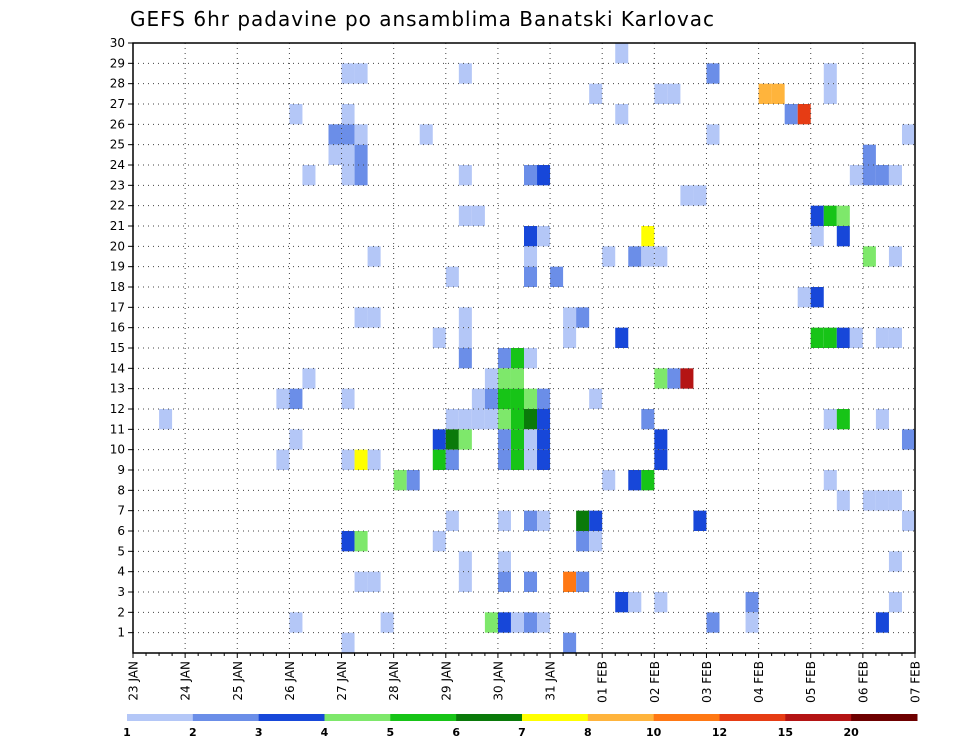  What do you see at coordinates (117, 246) in the screenshot?
I see `y-tick-label: 20` at bounding box center [117, 246].